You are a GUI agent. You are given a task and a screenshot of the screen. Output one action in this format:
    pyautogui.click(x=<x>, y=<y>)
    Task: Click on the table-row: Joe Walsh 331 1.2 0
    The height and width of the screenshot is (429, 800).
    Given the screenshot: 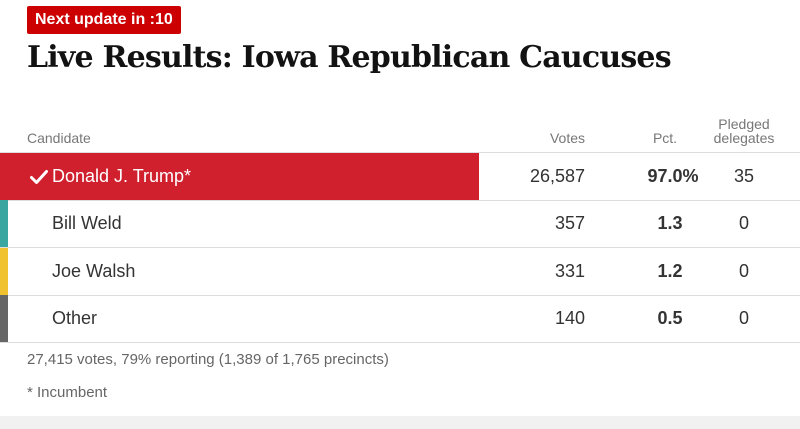 What is the action you would take?
    pyautogui.click(x=400, y=272)
    